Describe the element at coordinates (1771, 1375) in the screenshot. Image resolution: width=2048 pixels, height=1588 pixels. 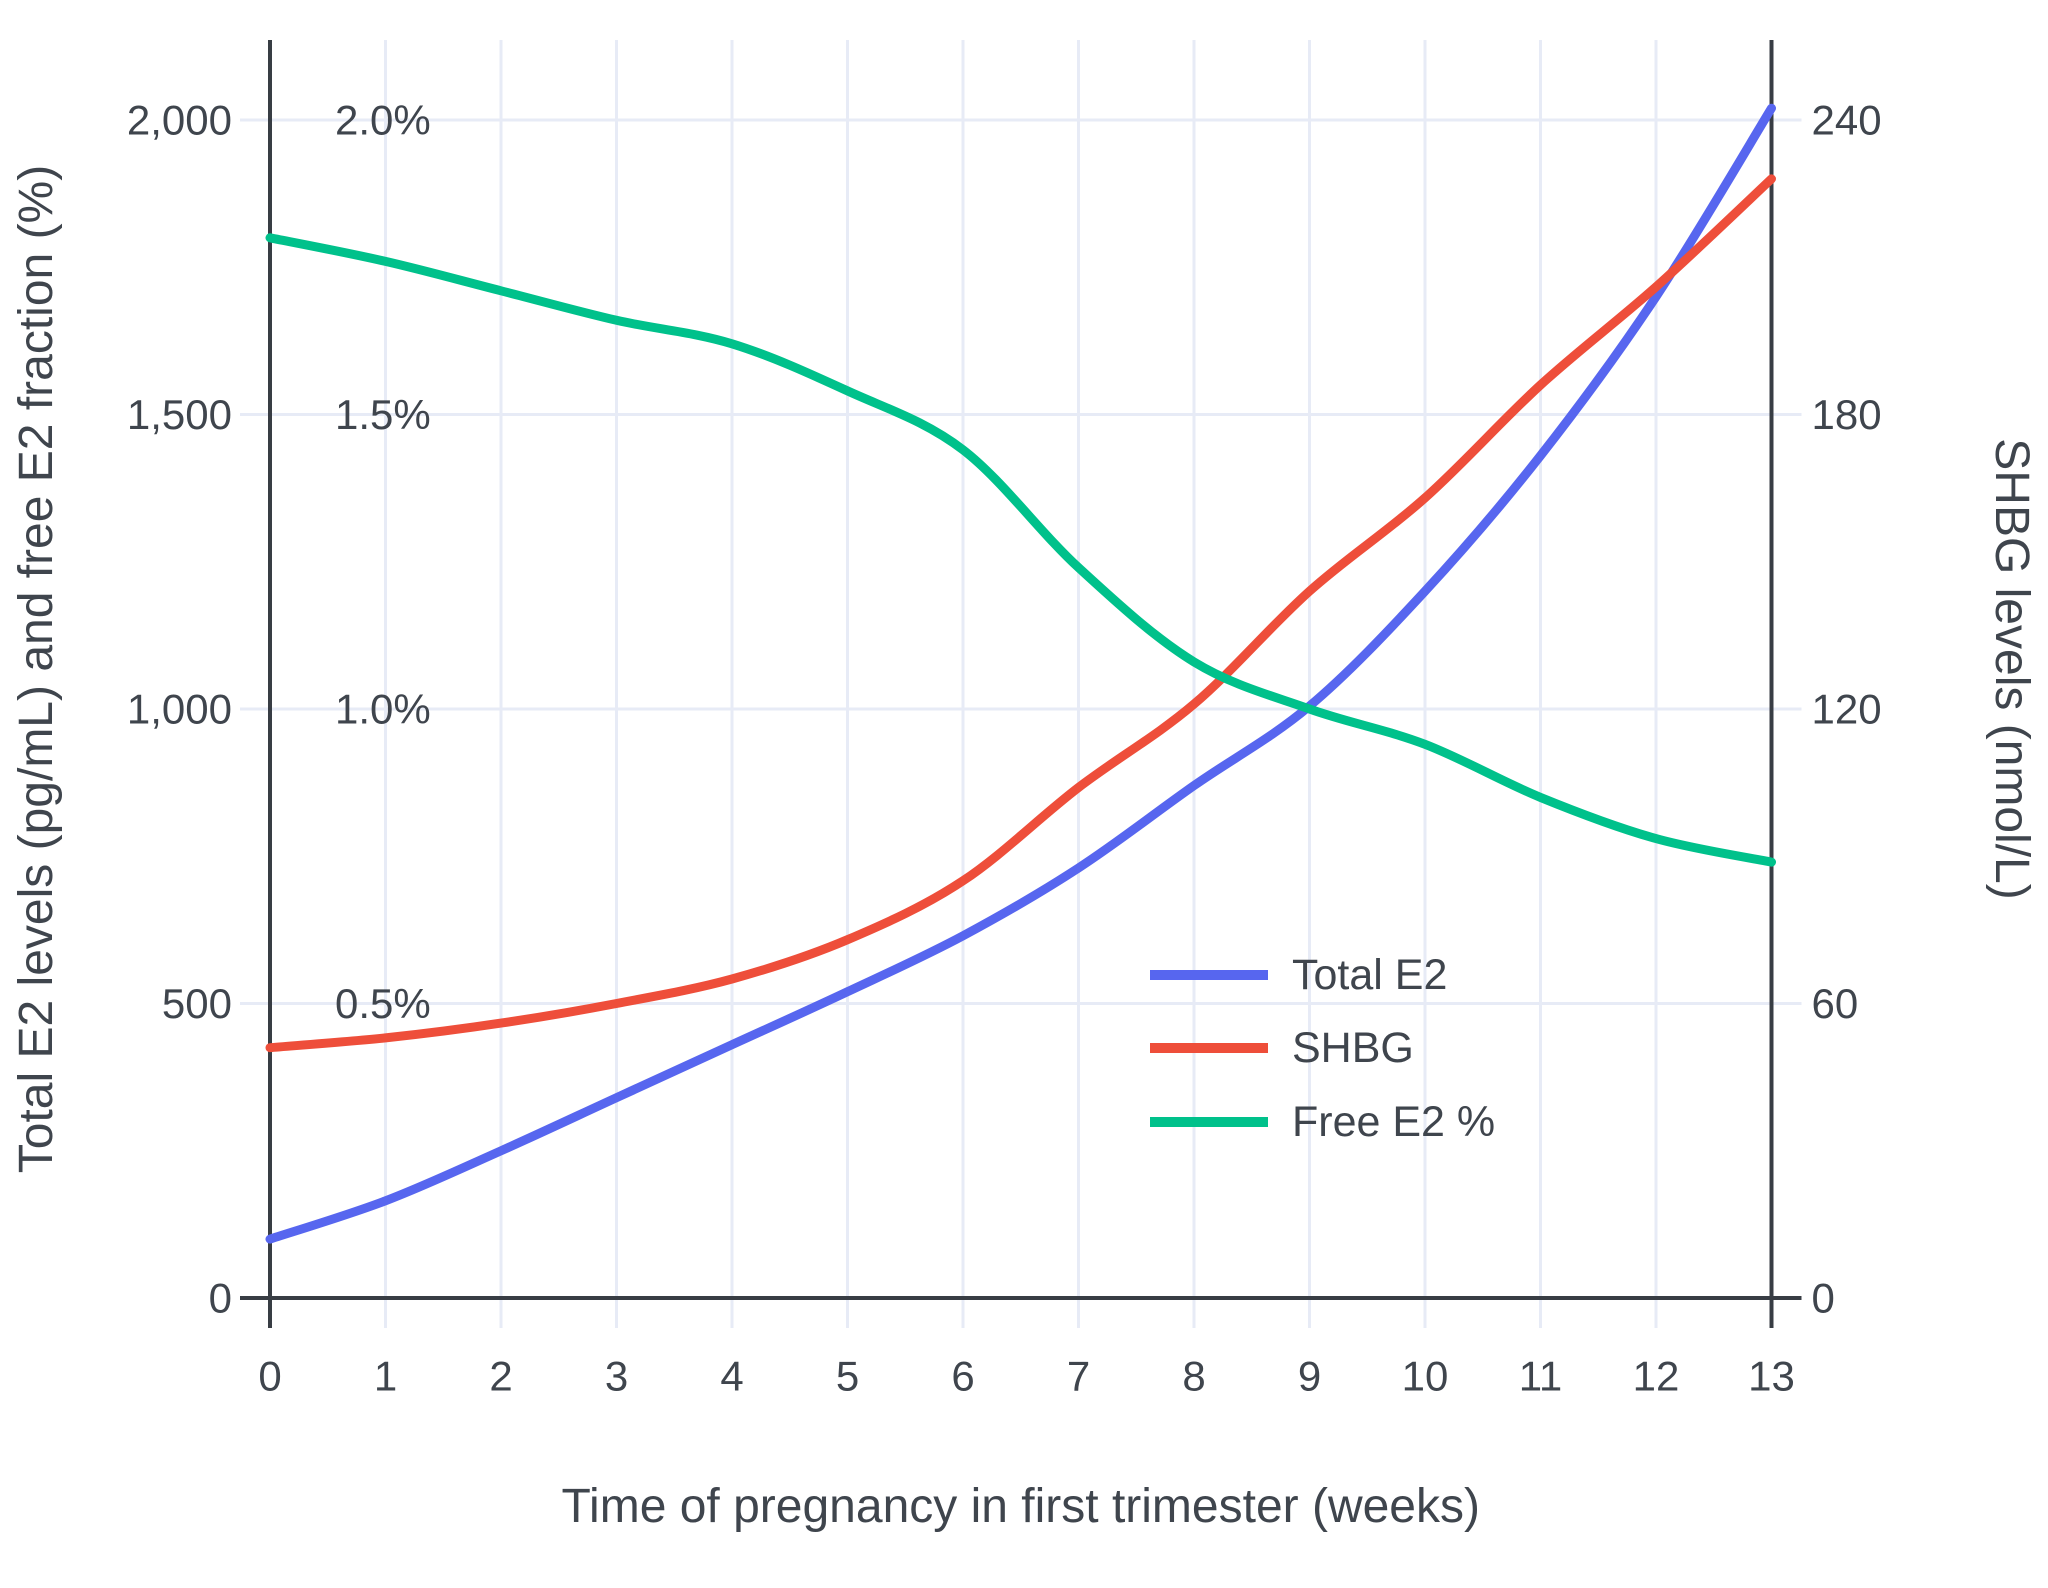
I see `x-axis-tick-label: 13` at that location.